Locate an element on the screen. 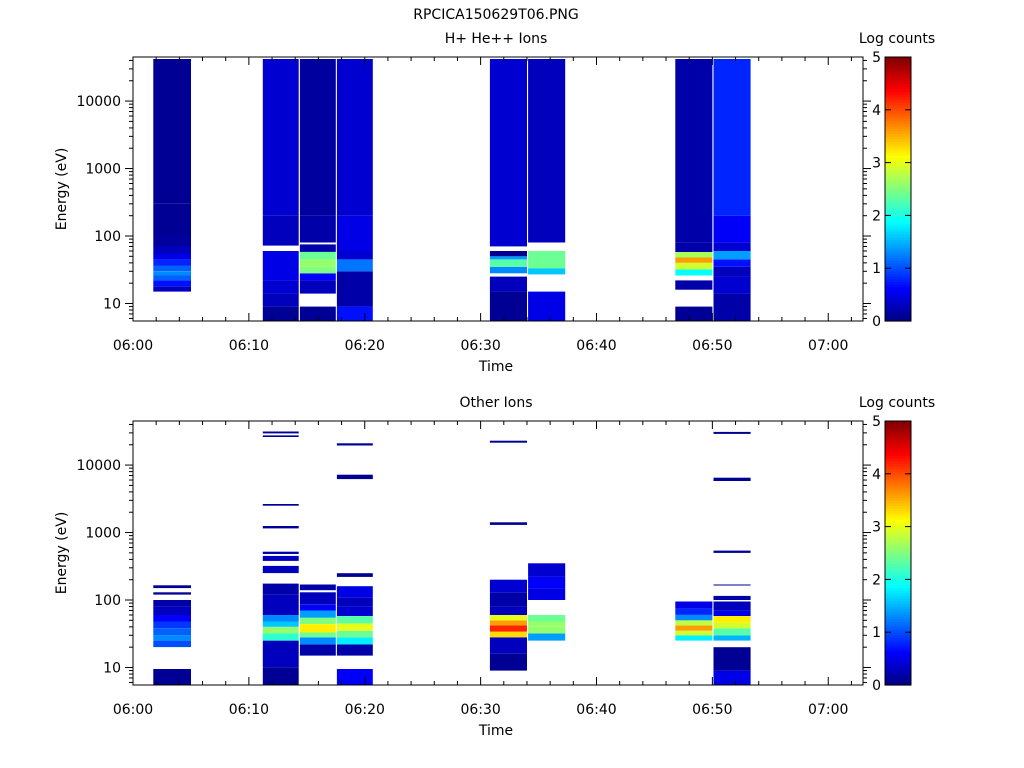 This screenshot has width=1024, height=768. y-tick-label: 100 is located at coordinates (107, 237).